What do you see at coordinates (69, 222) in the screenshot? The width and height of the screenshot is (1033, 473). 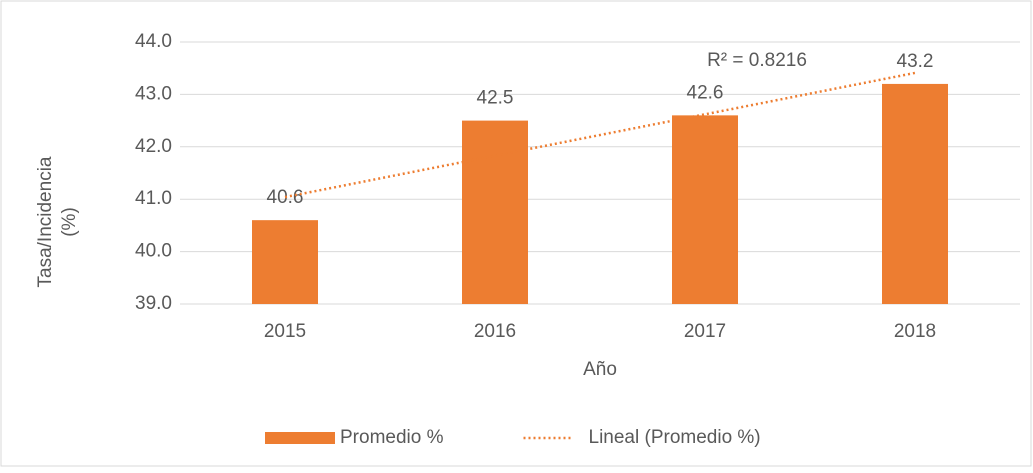 I see `y-axis-label: (%)` at bounding box center [69, 222].